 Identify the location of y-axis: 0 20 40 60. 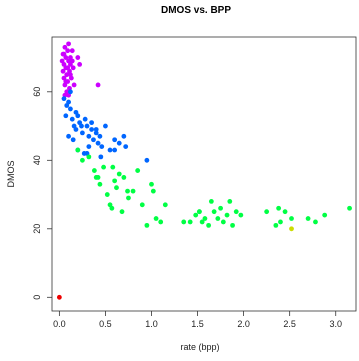
(42, 193).